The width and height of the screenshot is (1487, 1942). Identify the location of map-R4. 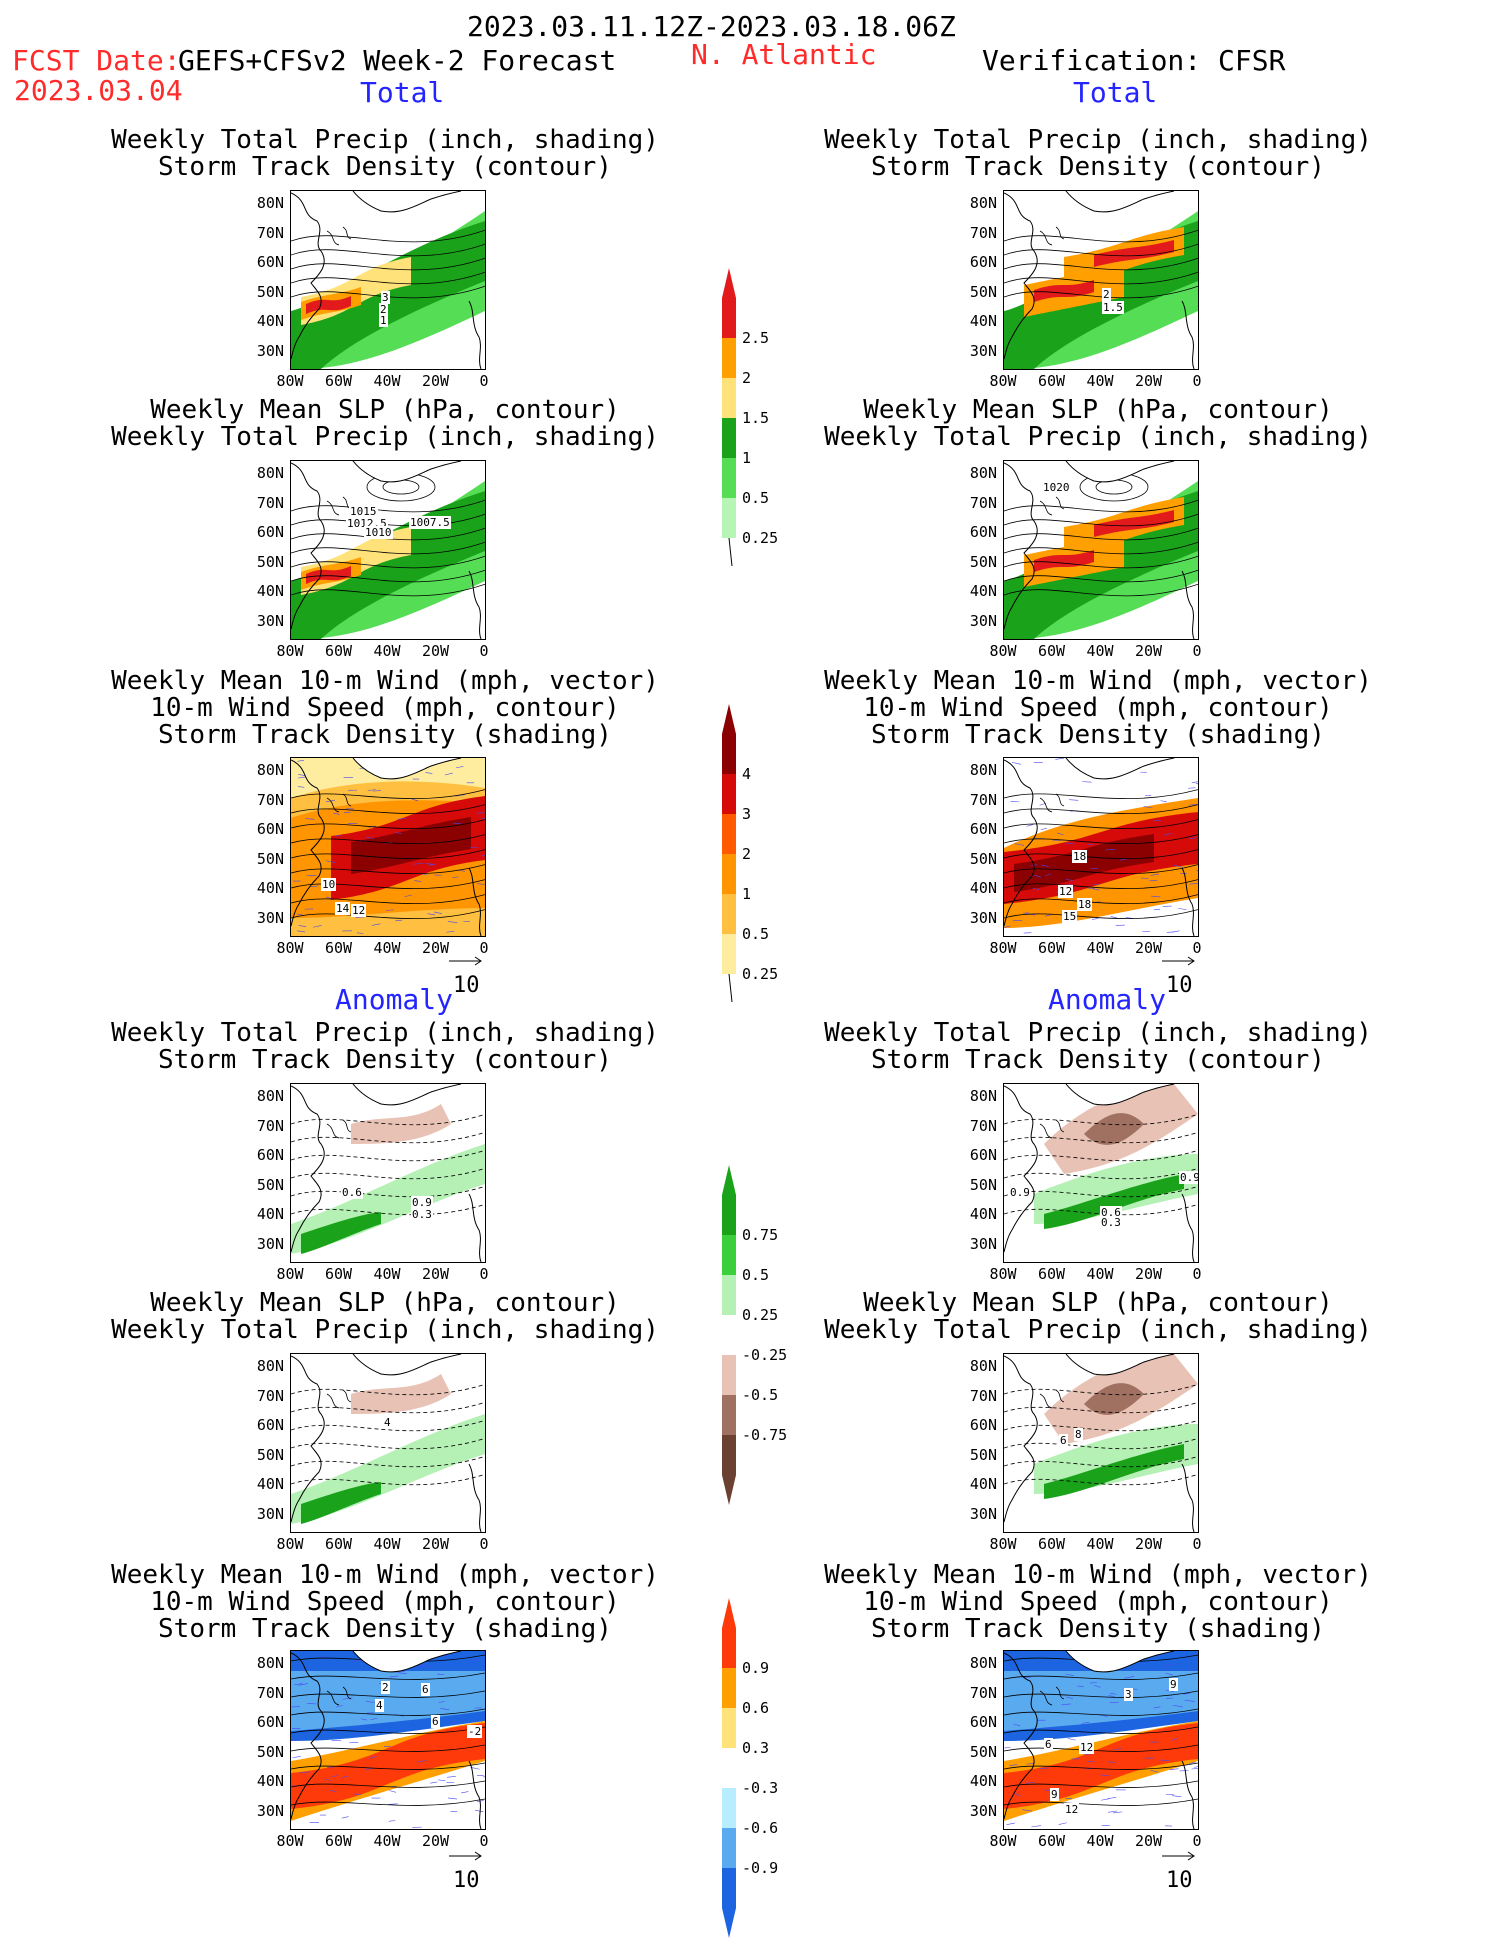
(1101, 1173).